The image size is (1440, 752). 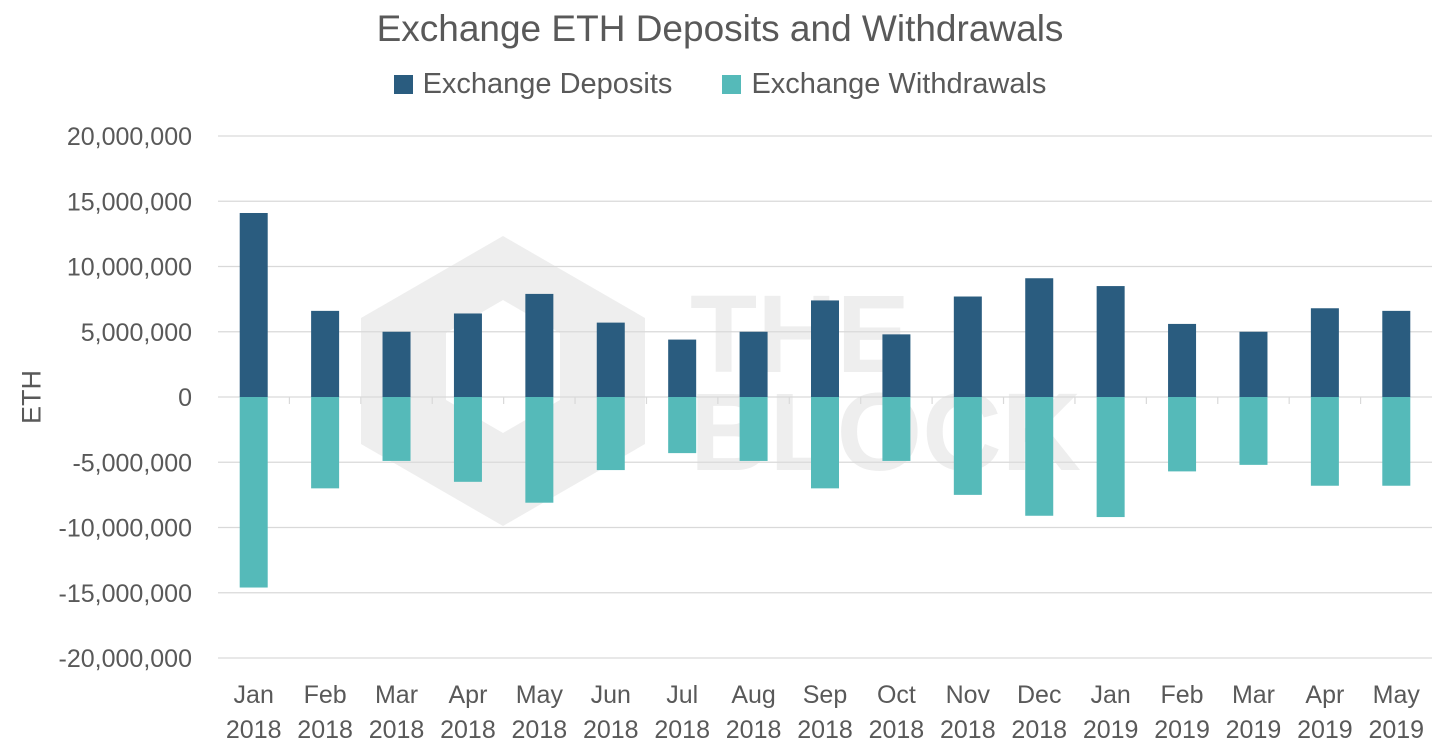 I want to click on x-tick-label: Oct 2018, so click(x=897, y=712).